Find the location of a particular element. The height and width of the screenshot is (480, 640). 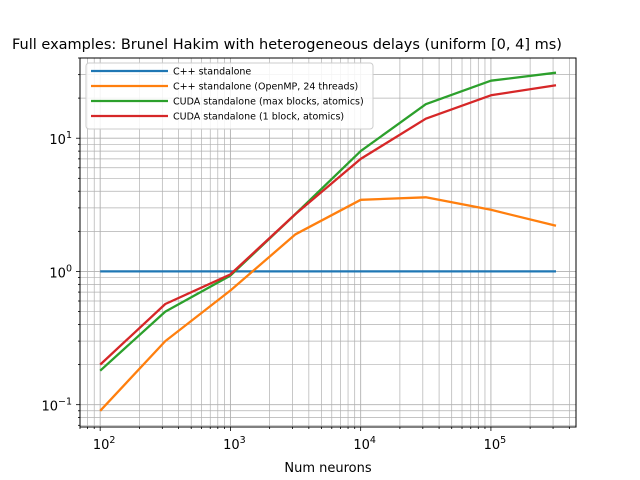

y-tick-label: 10⁰ is located at coordinates (60, 272).